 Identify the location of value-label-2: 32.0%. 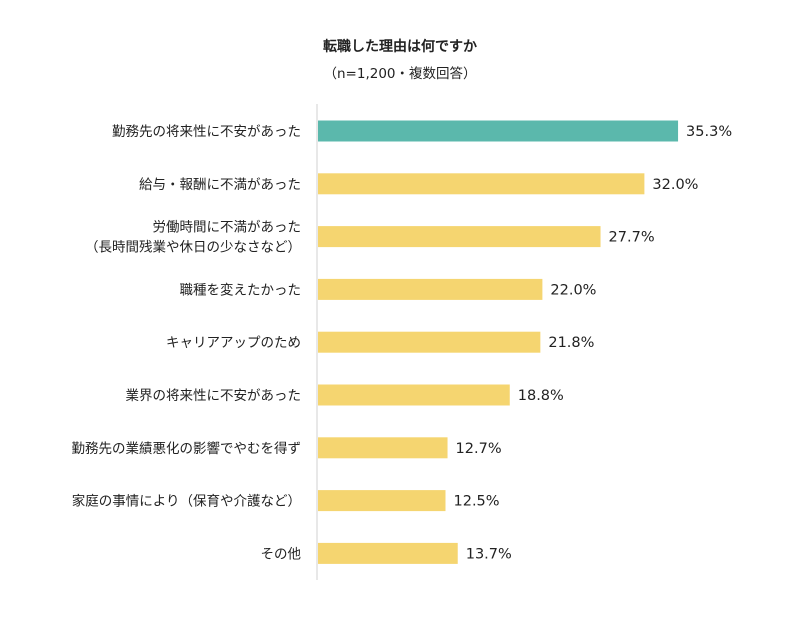
(675, 185).